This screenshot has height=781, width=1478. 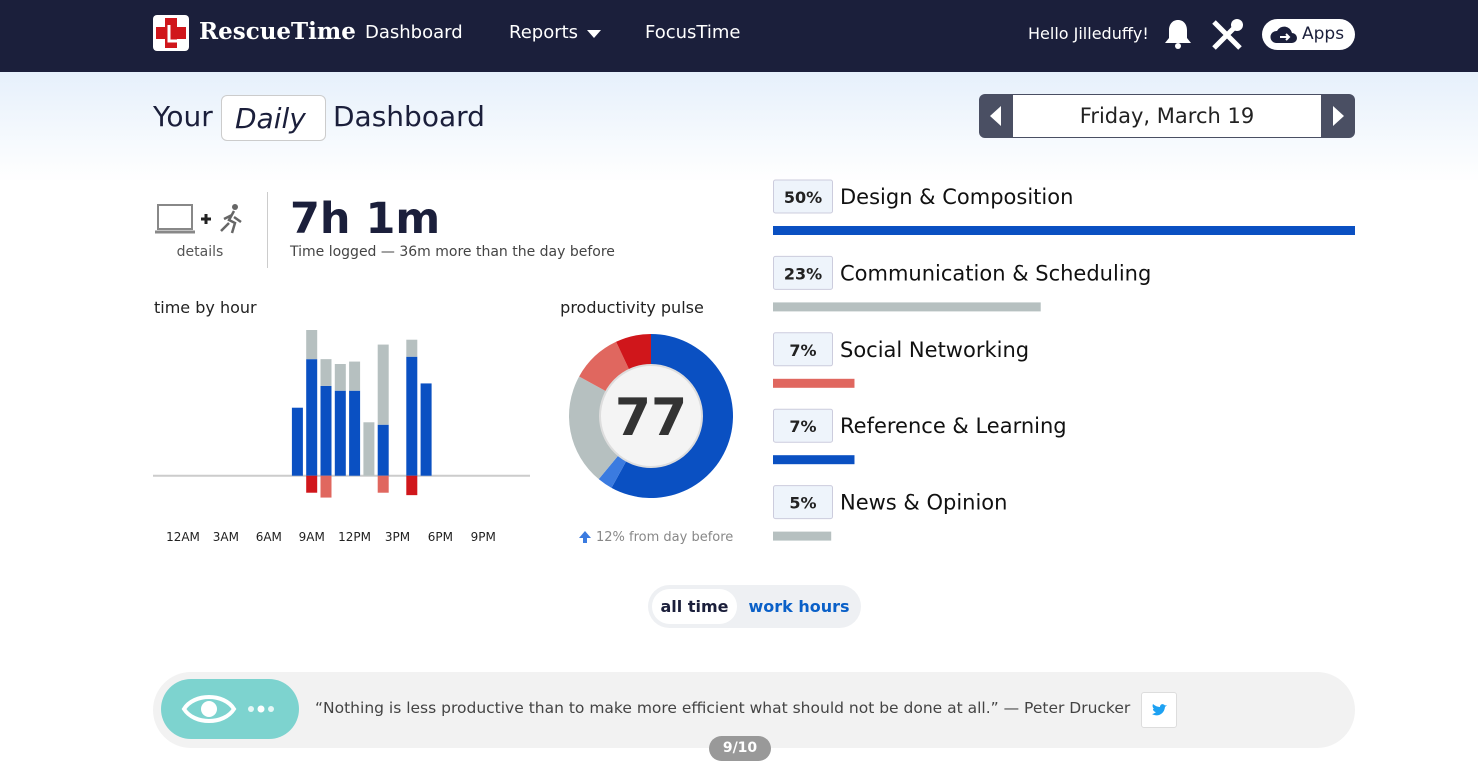 What do you see at coordinates (740, 748) in the screenshot?
I see `page-indicator: 9/10` at bounding box center [740, 748].